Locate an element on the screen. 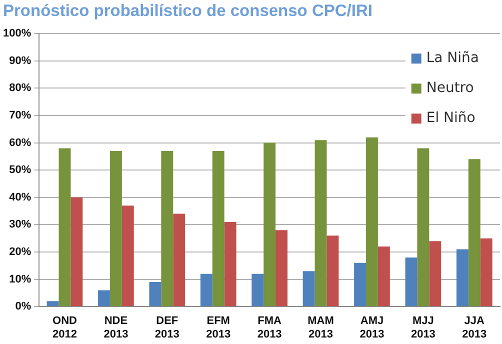 This screenshot has height=344, width=502. y-tick-label: 50% is located at coordinates (20, 170).